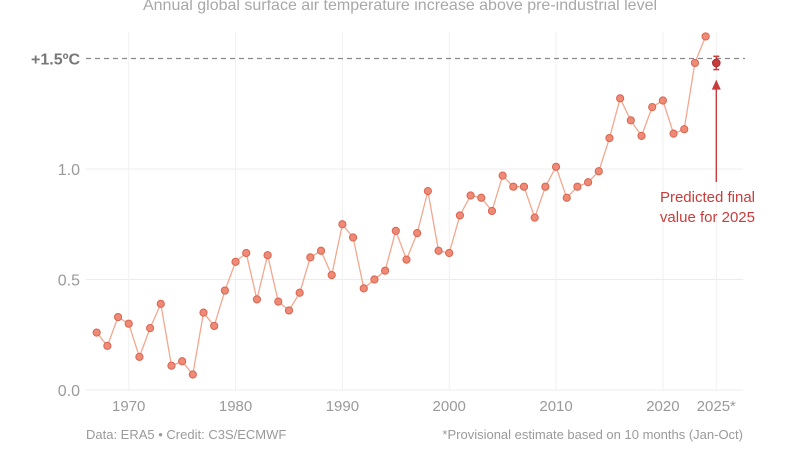 This screenshot has height=450, width=800. What do you see at coordinates (662, 406) in the screenshot?
I see `x-tick-label: 2020` at bounding box center [662, 406].